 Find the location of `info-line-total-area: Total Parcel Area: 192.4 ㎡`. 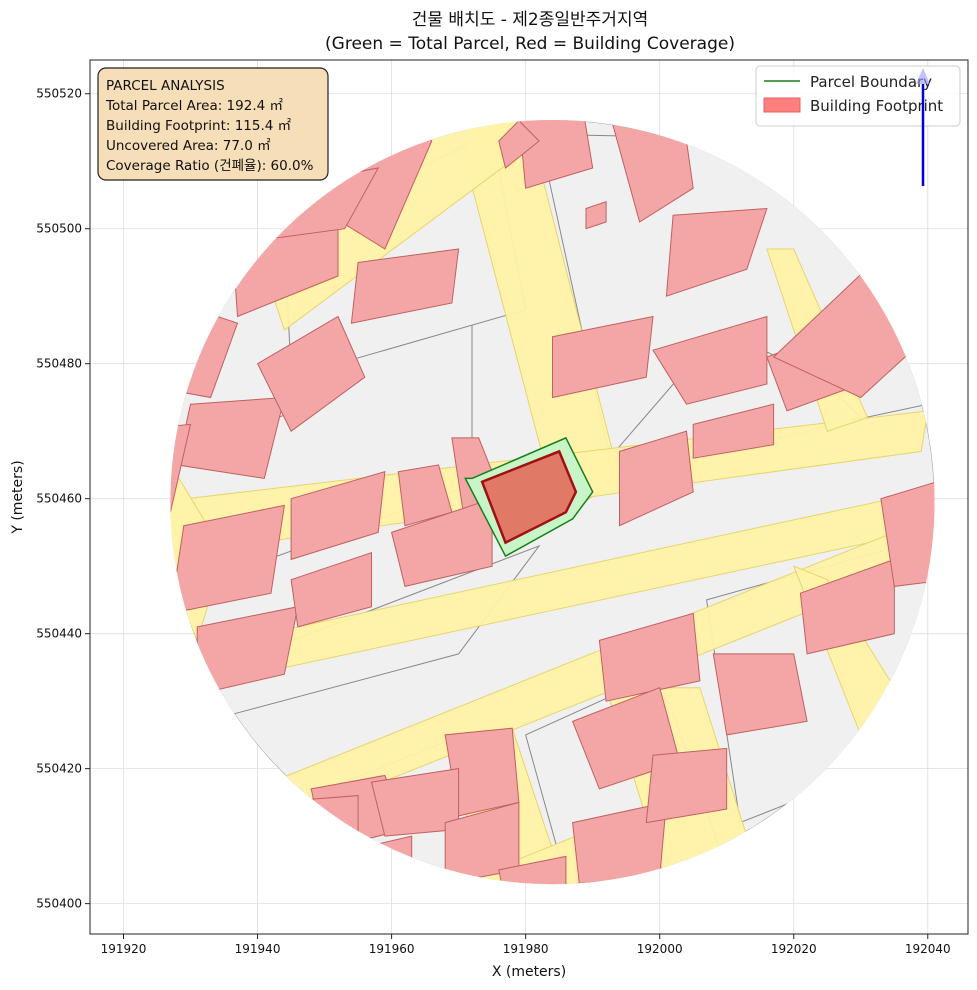

info-line-total-area: Total Parcel Area: 192.4 ㎡ is located at coordinates (194, 106).